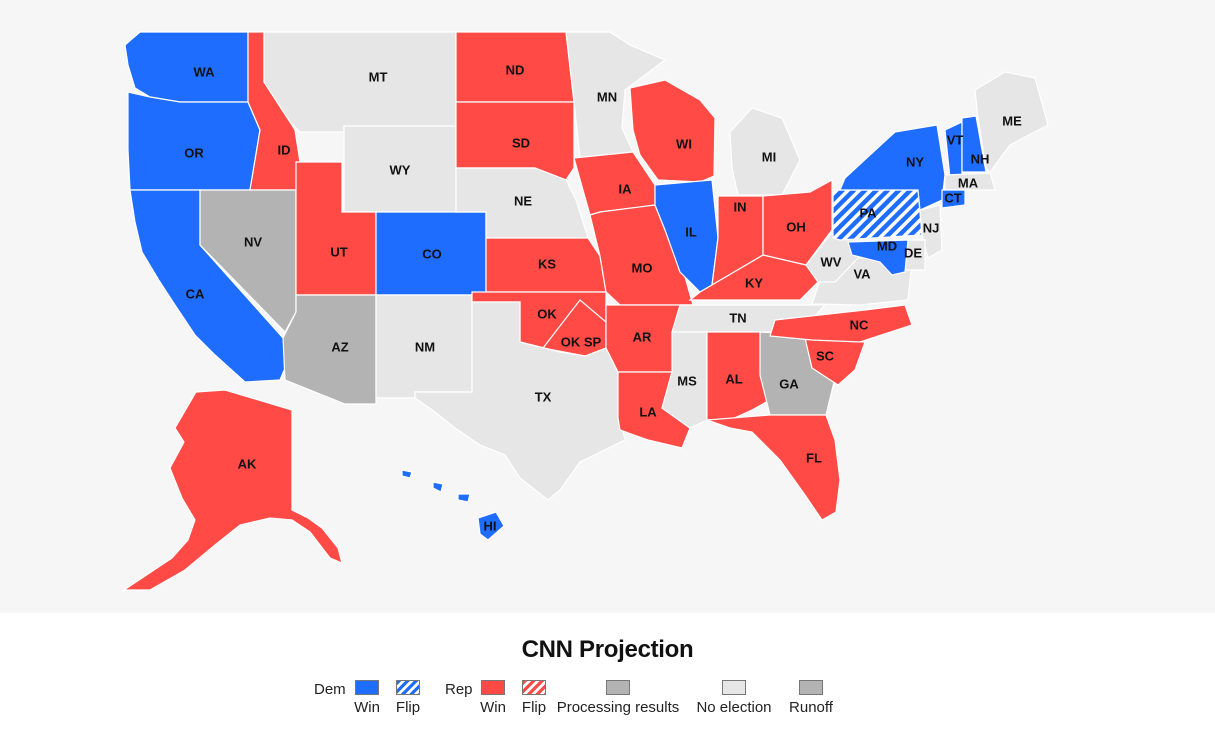 Image resolution: width=1215 pixels, height=756 pixels. What do you see at coordinates (520, 401) in the screenshot?
I see `state-tx` at bounding box center [520, 401].